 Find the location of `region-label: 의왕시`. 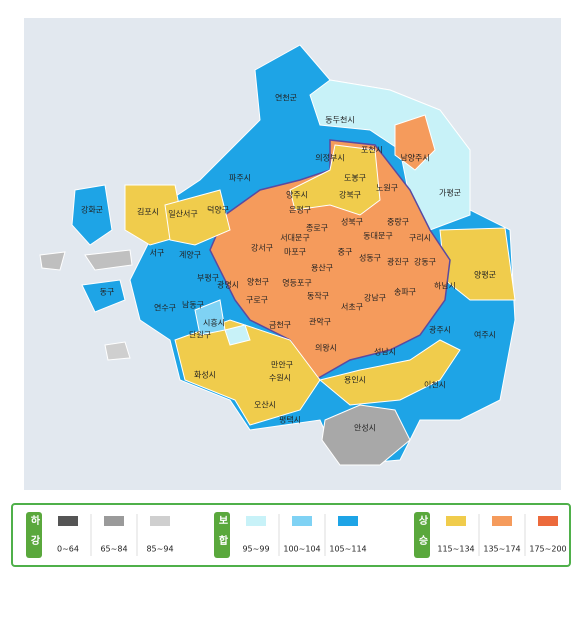

region-label: 의왕시 is located at coordinates (326, 348).